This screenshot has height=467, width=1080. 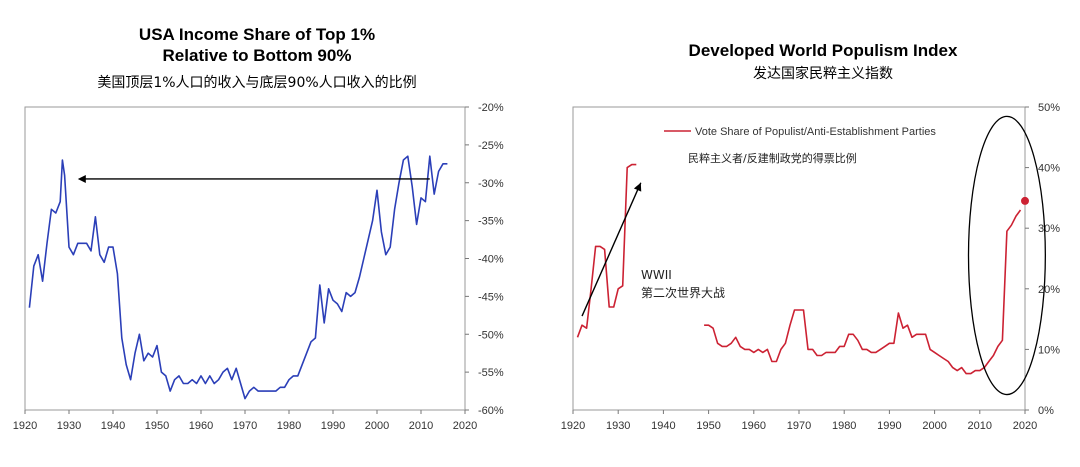 What do you see at coordinates (683, 293) in the screenshot?
I see `wwii-label-cn: 第二次世界大战` at bounding box center [683, 293].